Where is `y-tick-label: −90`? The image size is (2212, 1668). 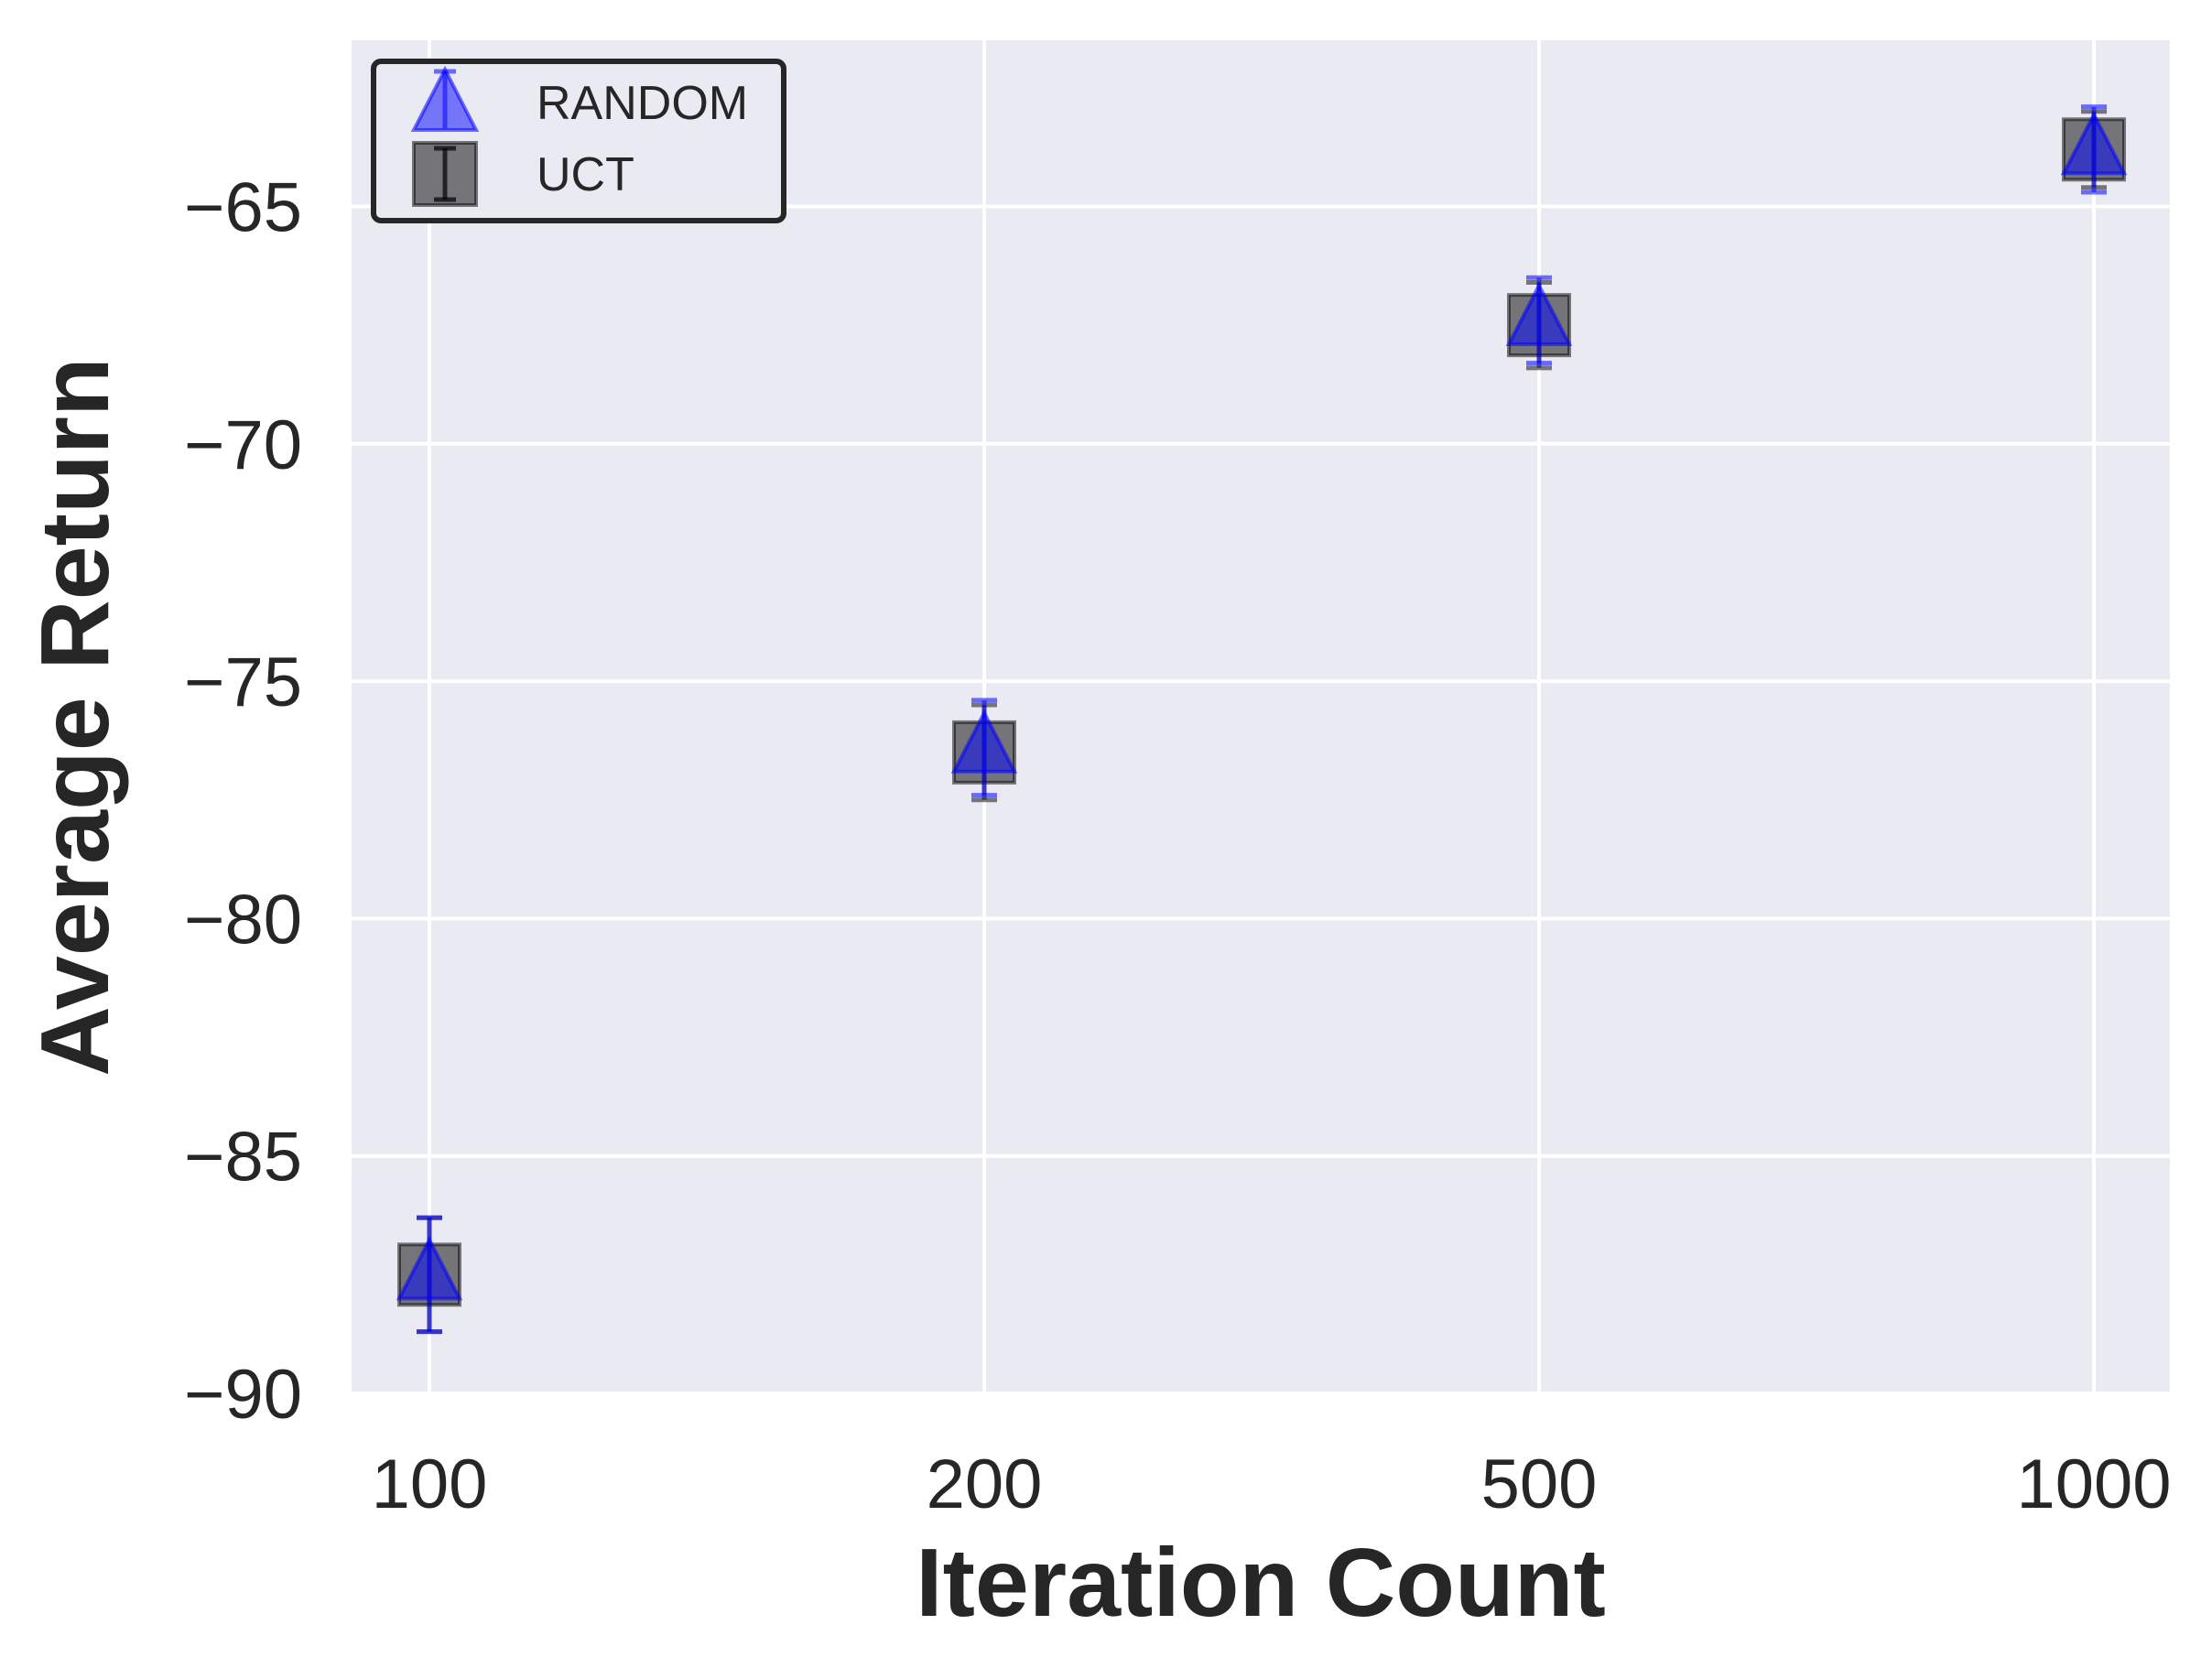
y-tick-label: −90 is located at coordinates (243, 1395).